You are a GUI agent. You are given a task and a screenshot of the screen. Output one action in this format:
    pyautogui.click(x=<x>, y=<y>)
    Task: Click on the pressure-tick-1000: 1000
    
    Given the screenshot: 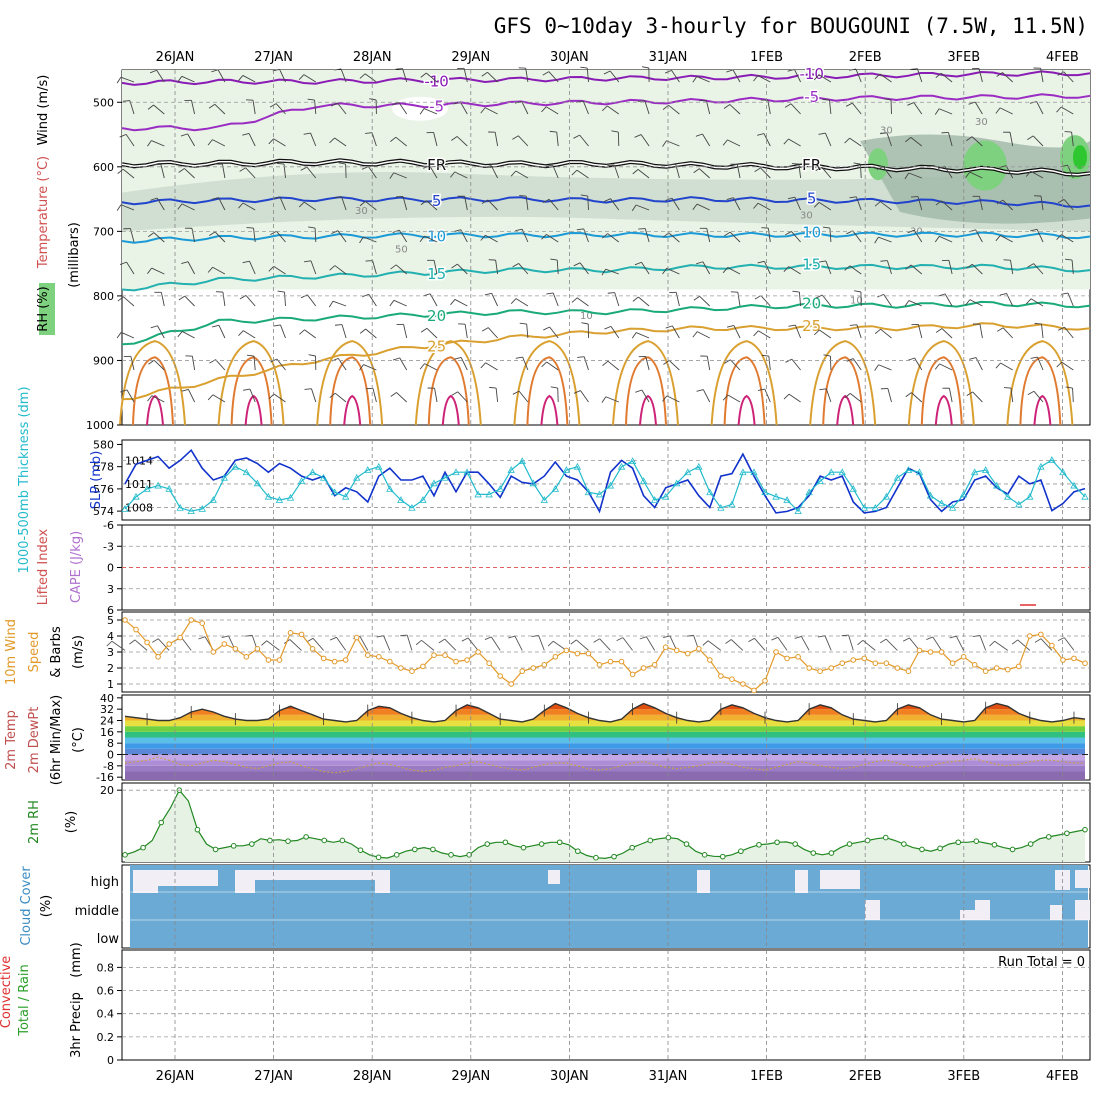 What is the action you would take?
    pyautogui.click(x=100, y=425)
    